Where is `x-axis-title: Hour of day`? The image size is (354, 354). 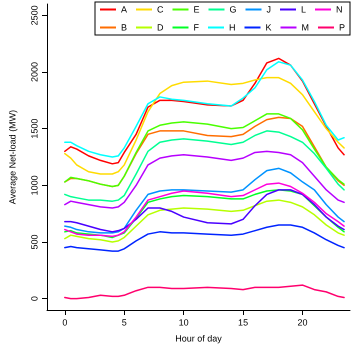
x-axis-title: Hour of day is located at coordinates (198, 339).